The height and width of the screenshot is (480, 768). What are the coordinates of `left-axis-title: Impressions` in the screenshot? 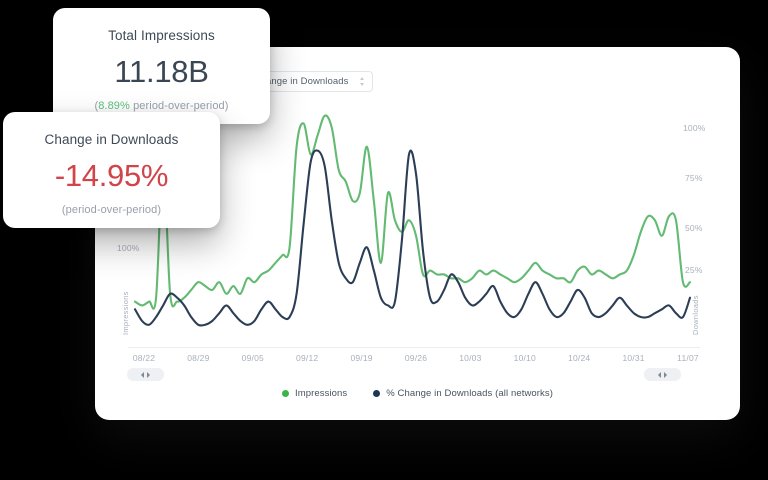 It's located at (125, 313).